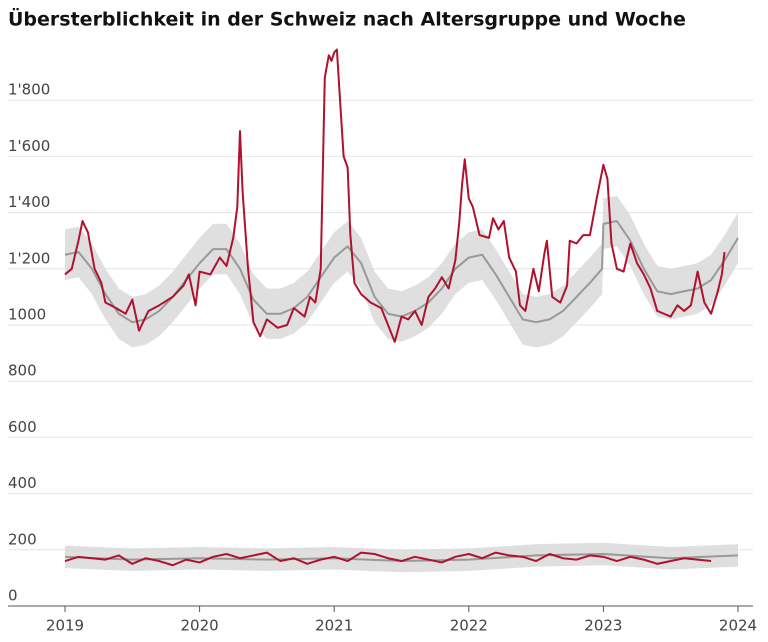  Describe the element at coordinates (334, 626) in the screenshot. I see `x-tick-label: 2021` at that location.